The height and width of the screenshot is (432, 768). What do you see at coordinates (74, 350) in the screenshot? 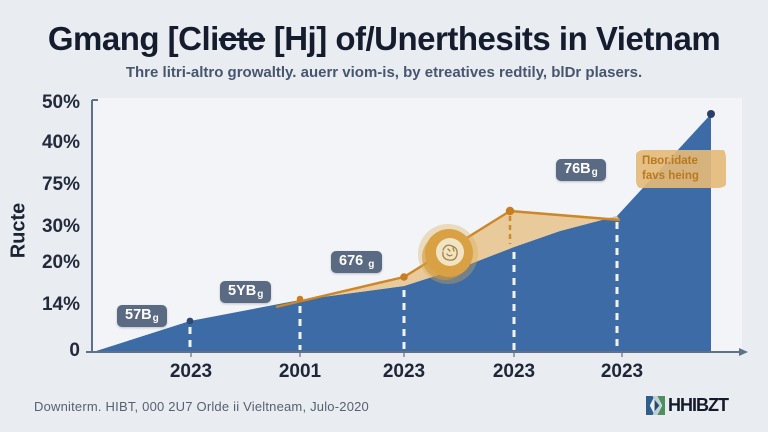
I see `y-tick-label: 0` at bounding box center [74, 350].